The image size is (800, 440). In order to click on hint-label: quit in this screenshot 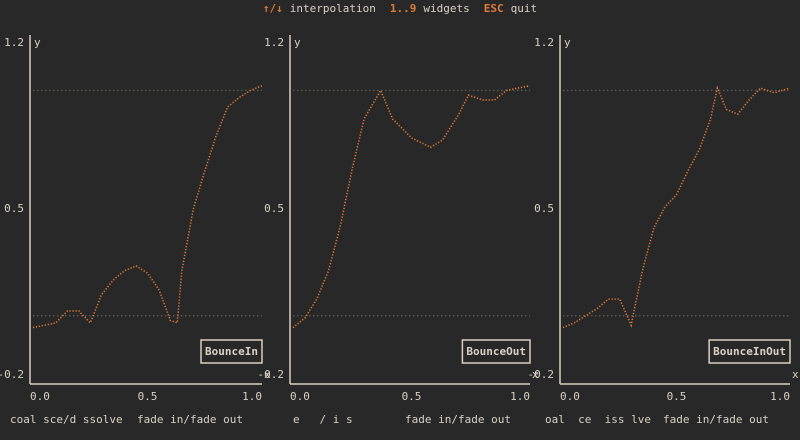, I will do `click(524, 8)`.